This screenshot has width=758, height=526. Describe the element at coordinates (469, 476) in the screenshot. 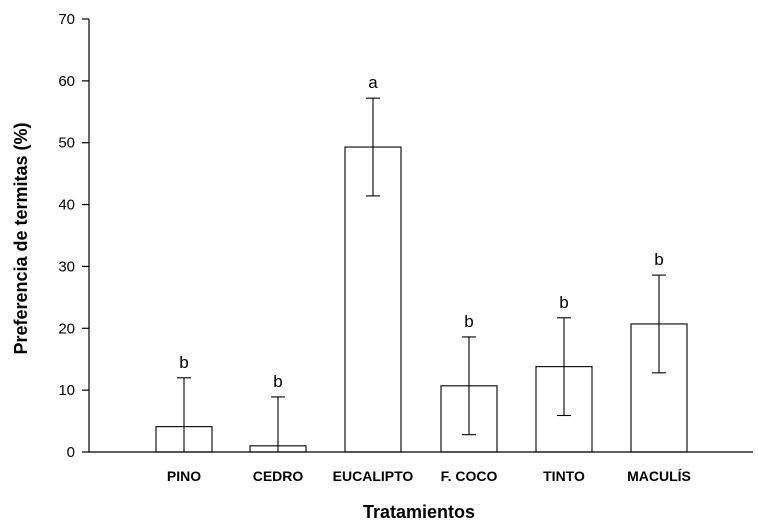

I see `category-label: F. COCO` at that location.